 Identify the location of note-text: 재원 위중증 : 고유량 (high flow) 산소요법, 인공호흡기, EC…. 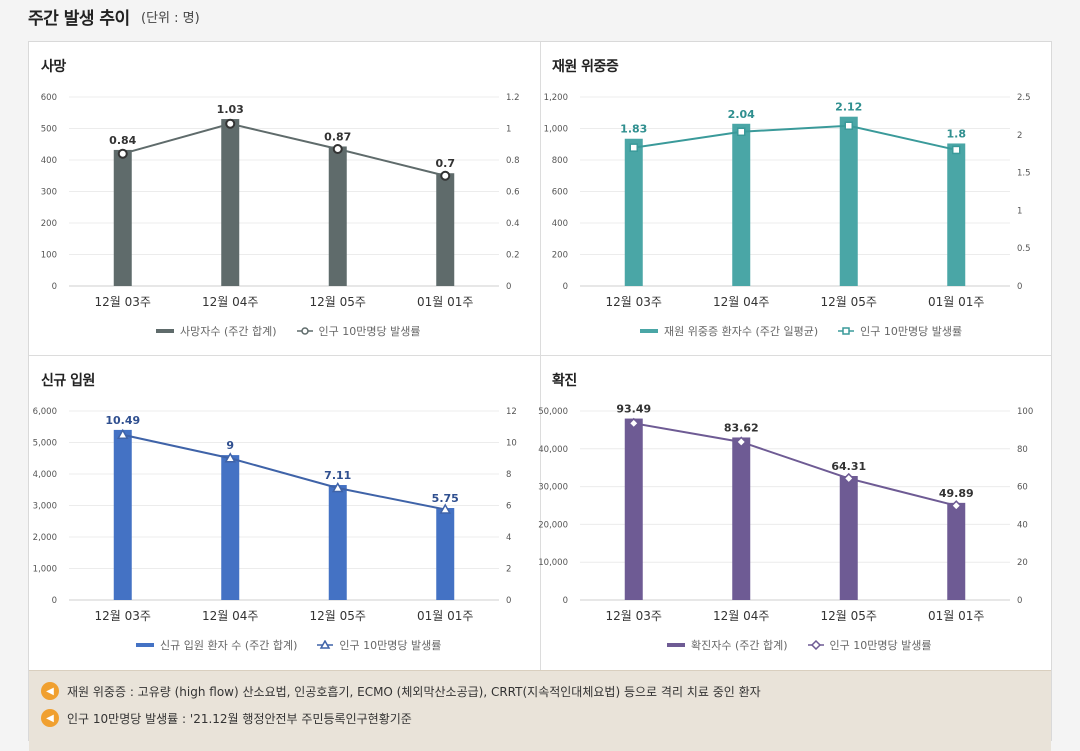
(414, 691).